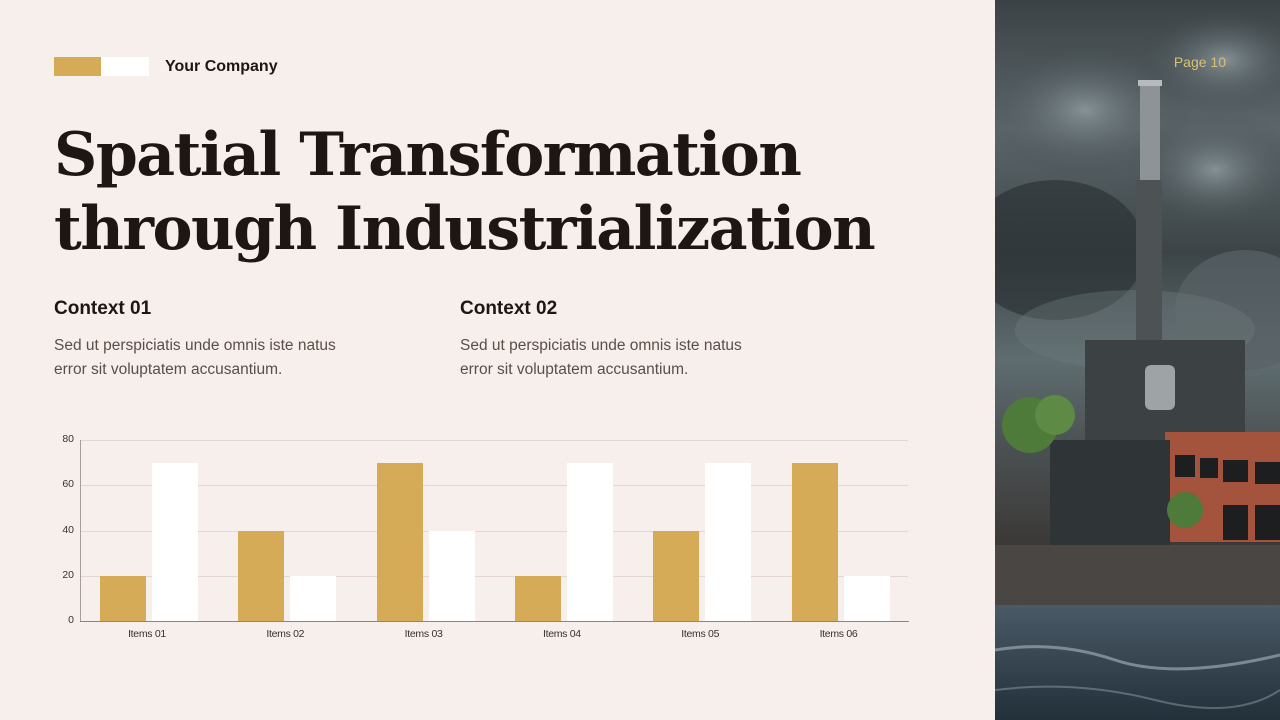  Describe the element at coordinates (80, 530) in the screenshot. I see `y-axis` at that location.